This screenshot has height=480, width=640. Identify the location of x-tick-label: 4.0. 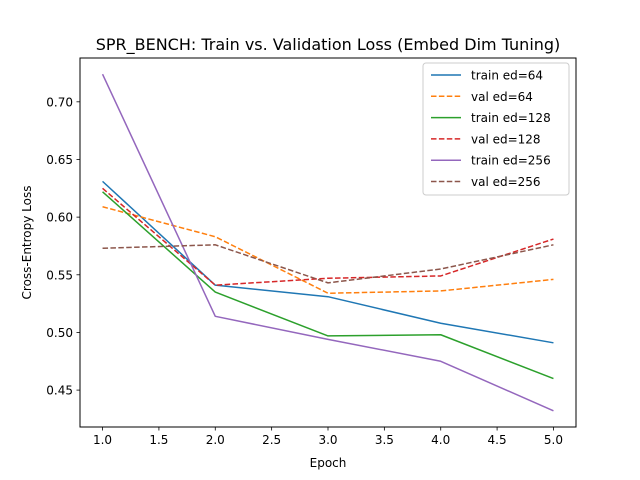
(440, 440).